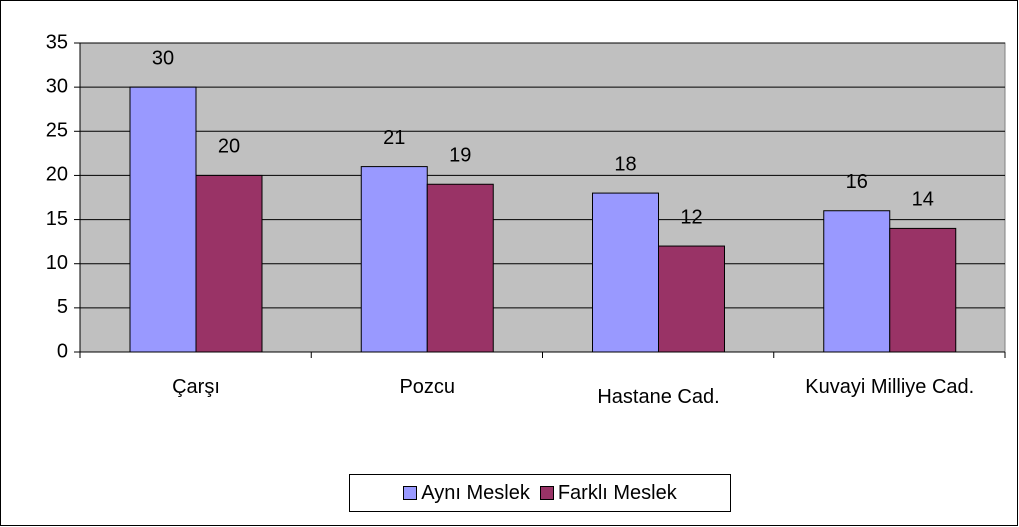 This screenshot has height=527, width=1019. Describe the element at coordinates (923, 200) in the screenshot. I see `value-label: 14` at that location.